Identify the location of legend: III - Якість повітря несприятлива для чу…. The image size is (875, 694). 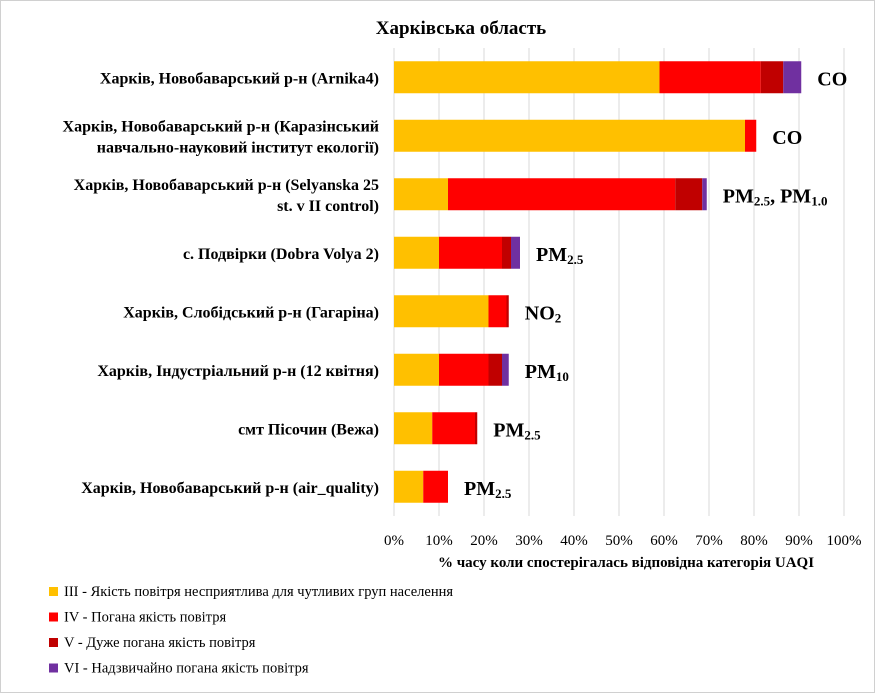
(251, 630).